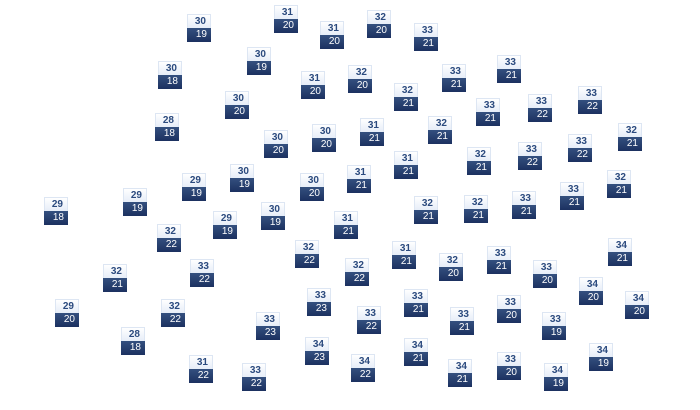 The width and height of the screenshot is (700, 410). What do you see at coordinates (324, 131) in the screenshot?
I see `high-temperature: 30` at bounding box center [324, 131].